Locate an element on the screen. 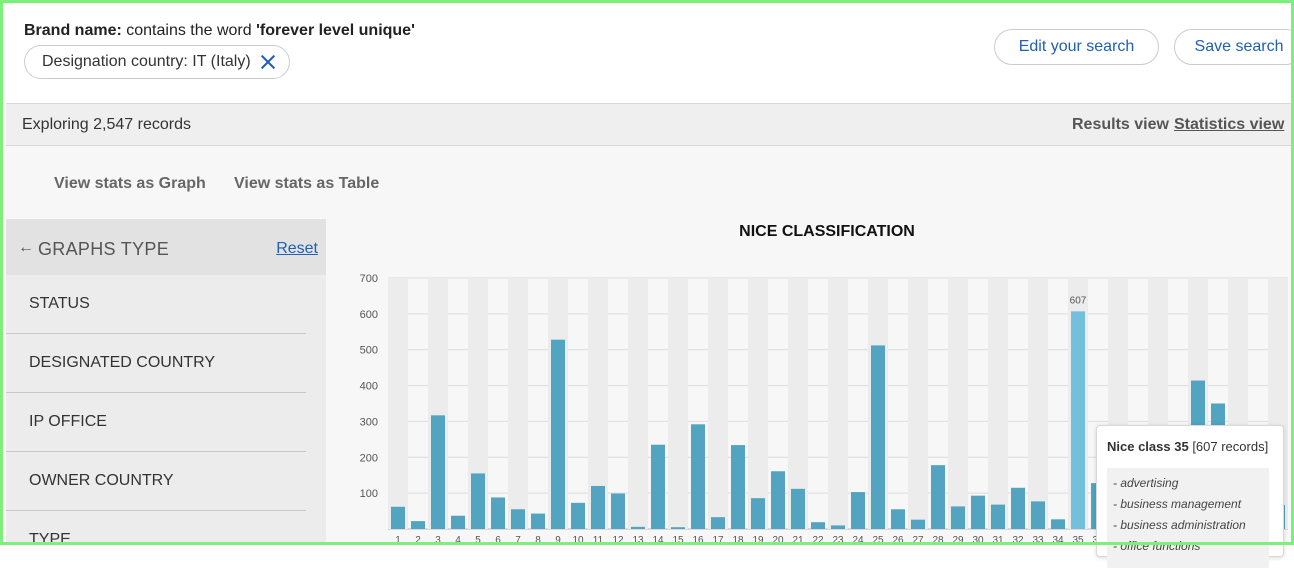  save-search-button: Save search is located at coordinates (1234, 47).